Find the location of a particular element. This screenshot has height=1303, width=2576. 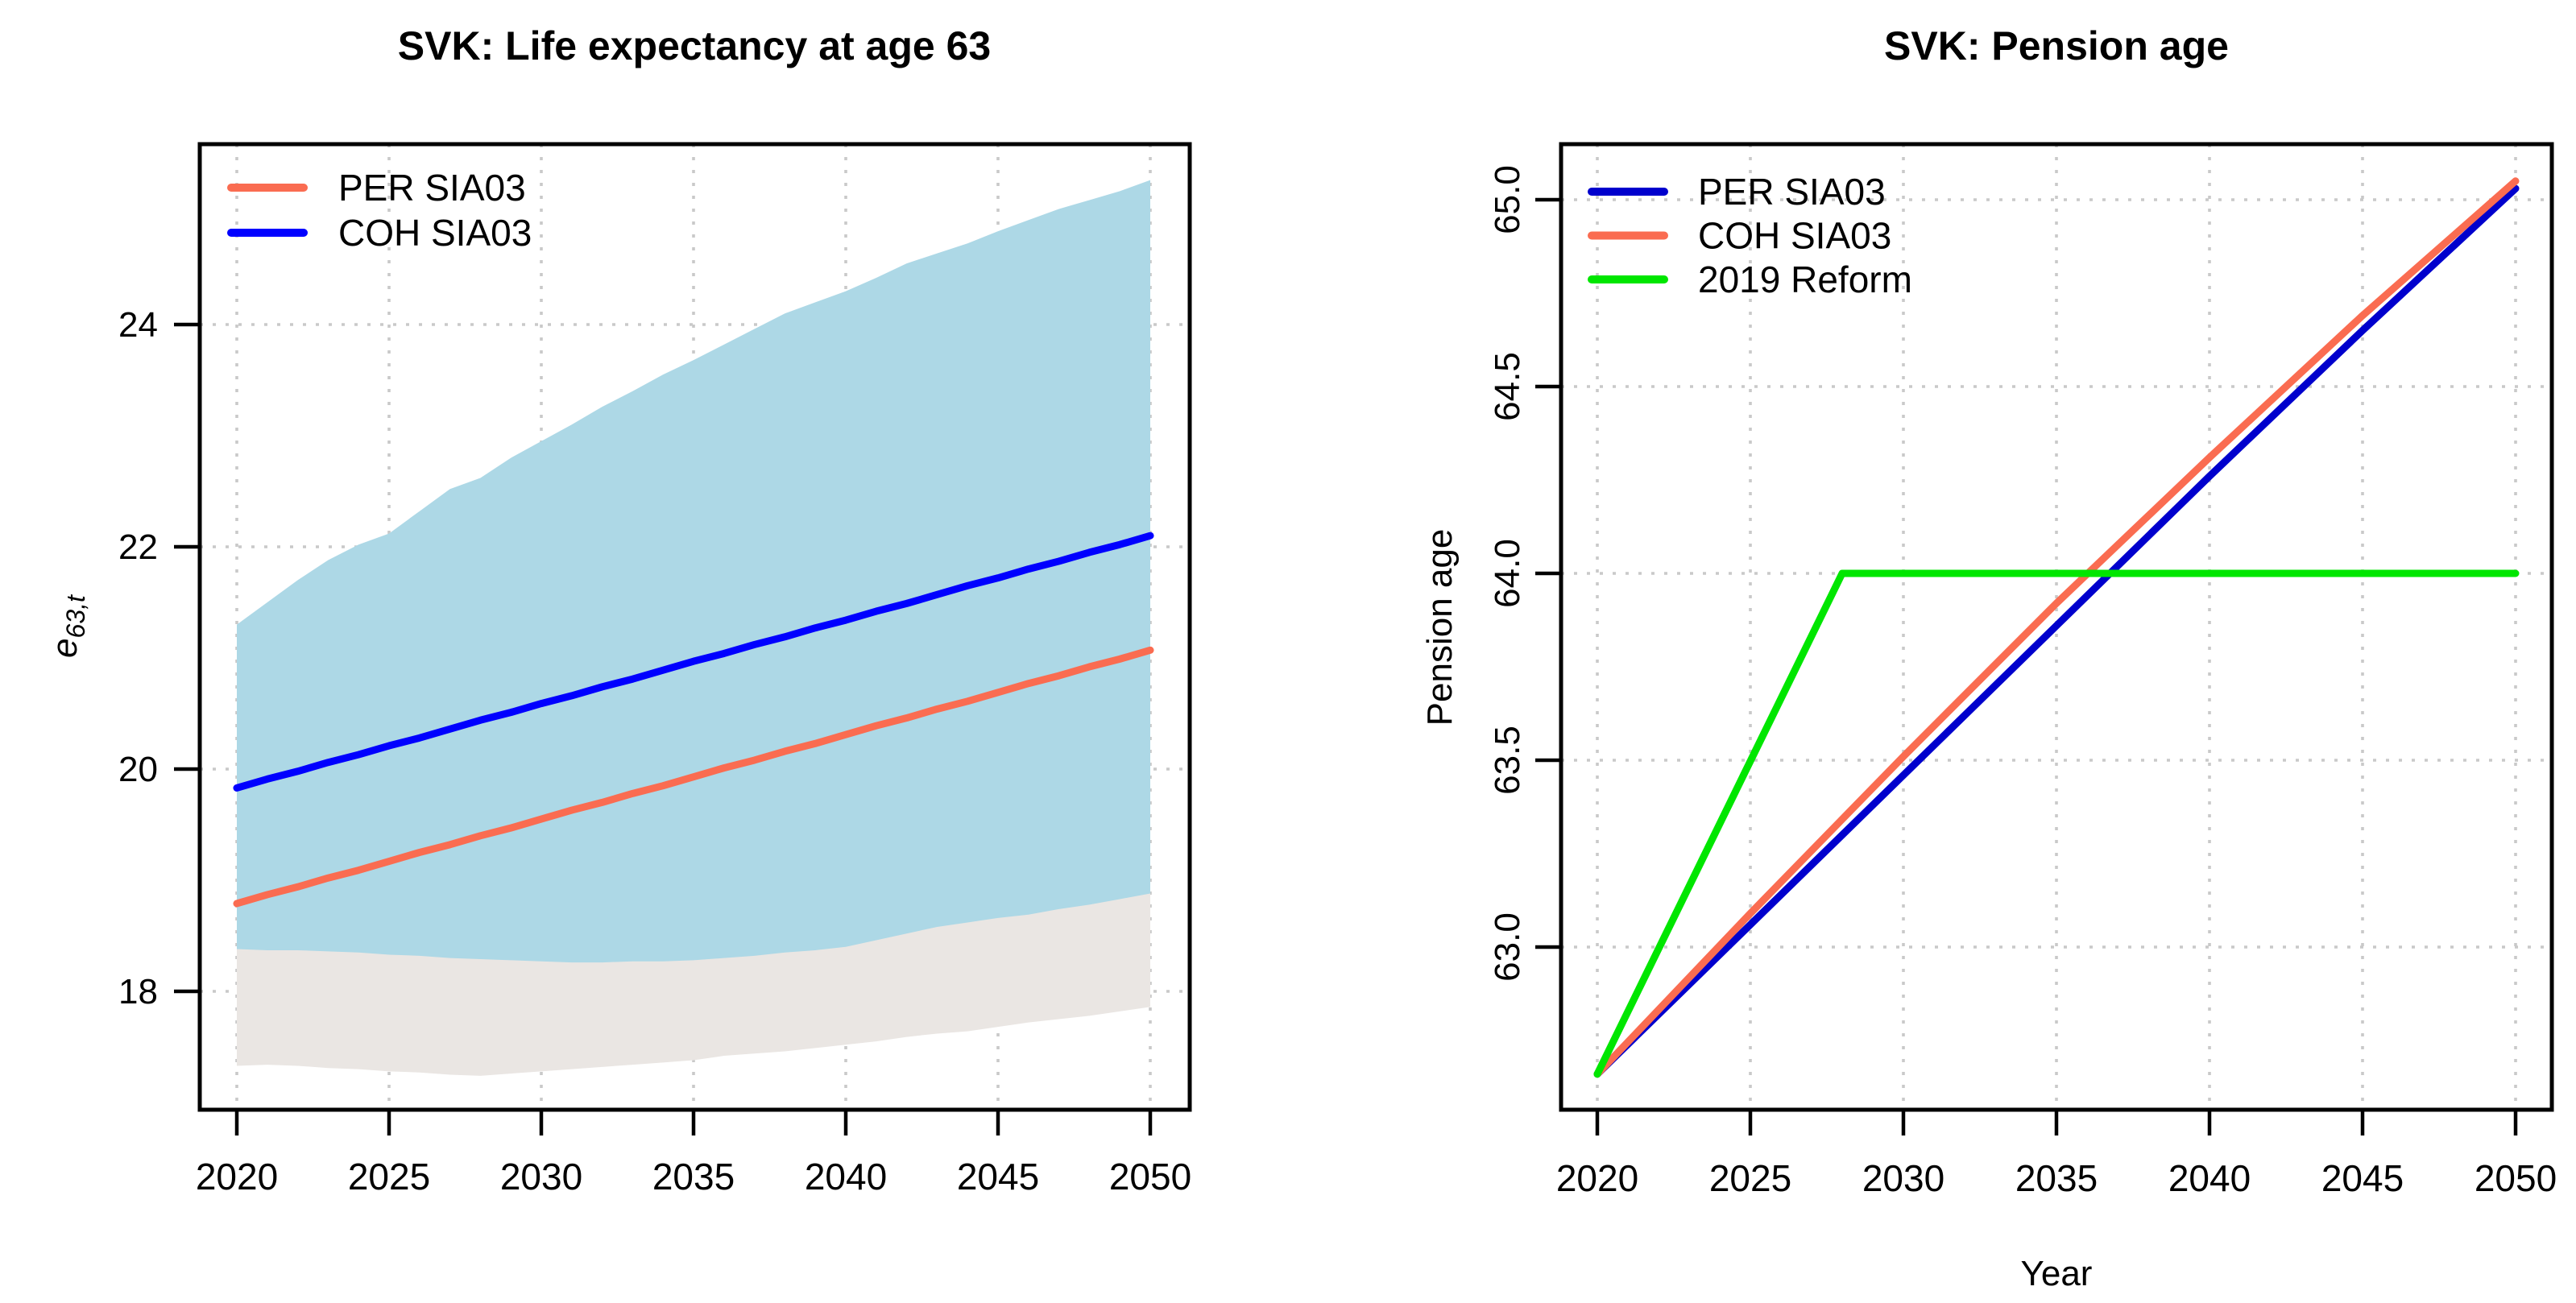

y-tick-label: 64.0 is located at coordinates (1507, 573).